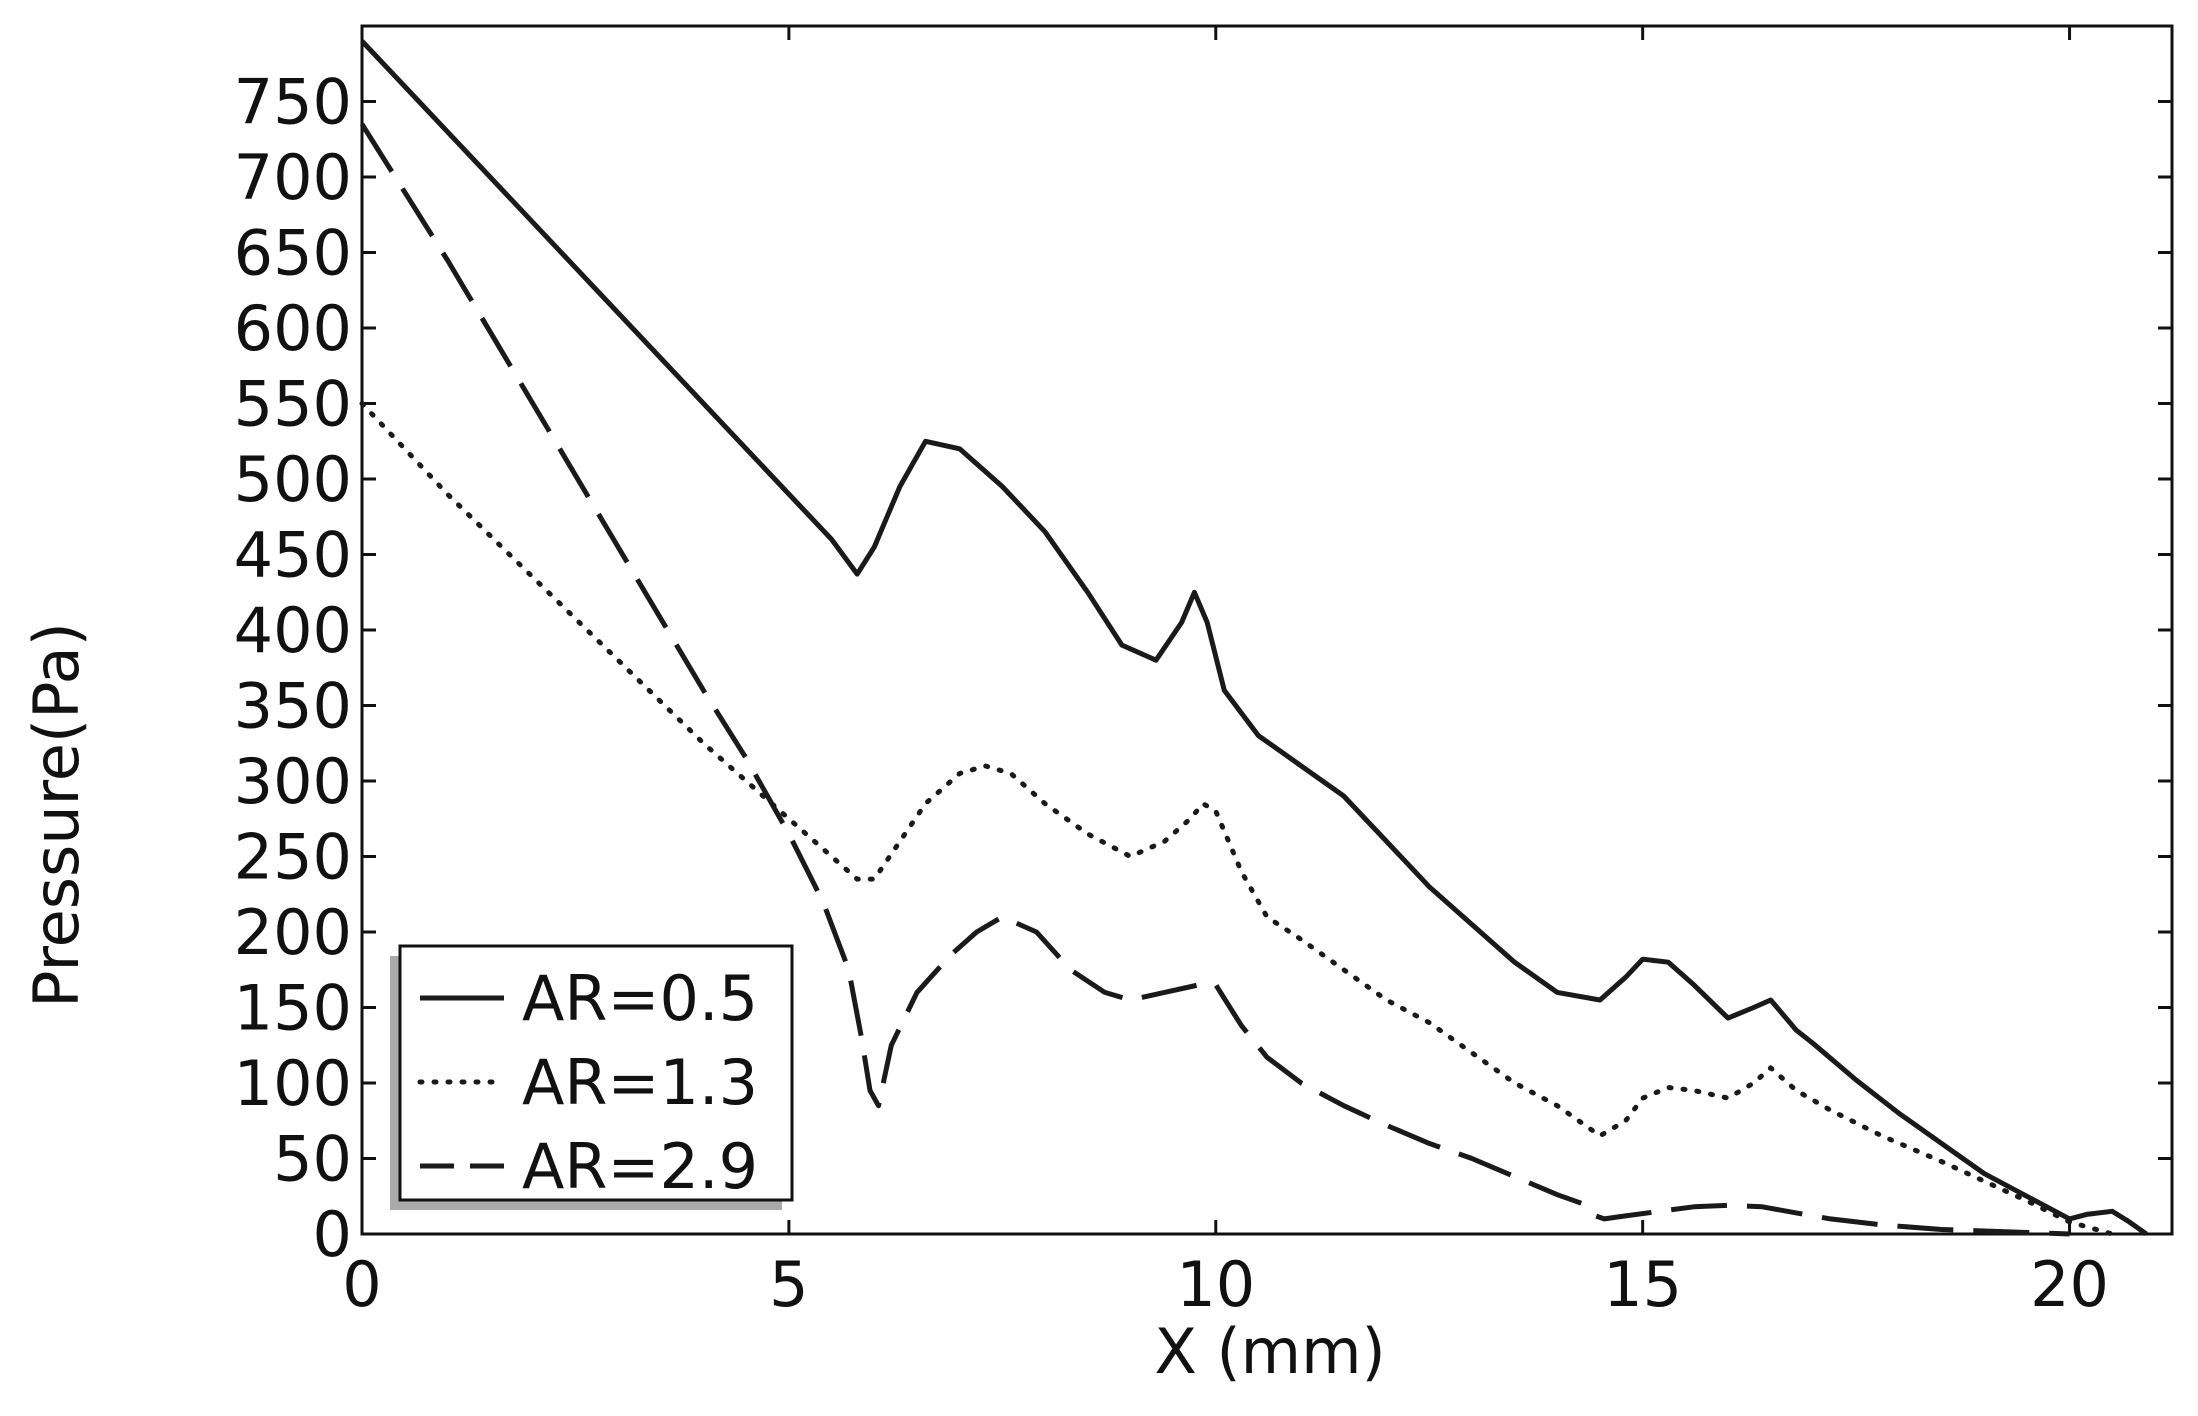 This screenshot has width=2198, height=1416. I want to click on y-tick-label: 700, so click(293, 177).